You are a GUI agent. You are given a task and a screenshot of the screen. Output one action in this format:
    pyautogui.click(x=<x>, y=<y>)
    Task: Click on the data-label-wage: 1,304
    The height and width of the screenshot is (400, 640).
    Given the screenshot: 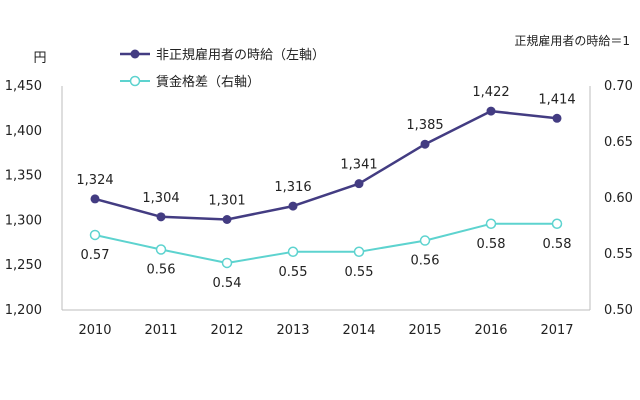 What is the action you would take?
    pyautogui.click(x=160, y=198)
    